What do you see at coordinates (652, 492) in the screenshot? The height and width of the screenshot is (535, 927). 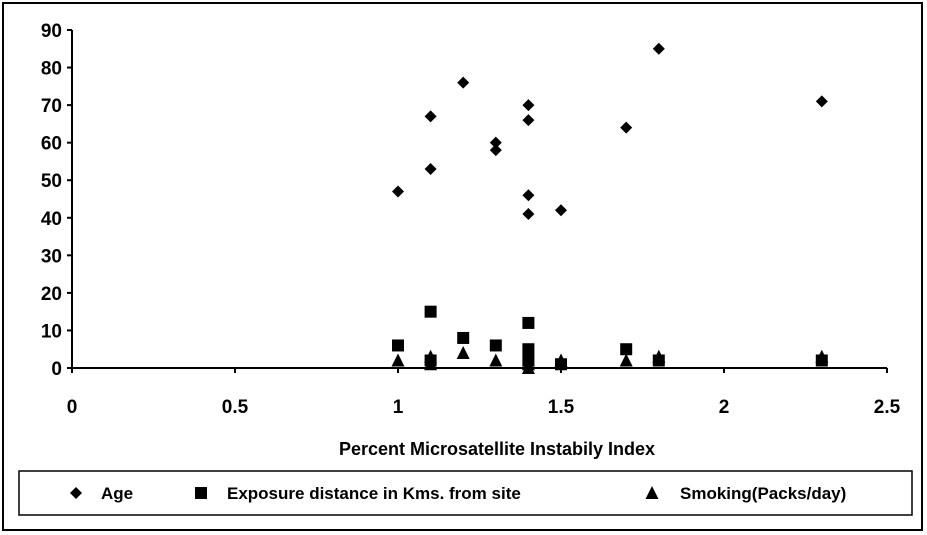 I see `legend-marker-triangle` at bounding box center [652, 492].